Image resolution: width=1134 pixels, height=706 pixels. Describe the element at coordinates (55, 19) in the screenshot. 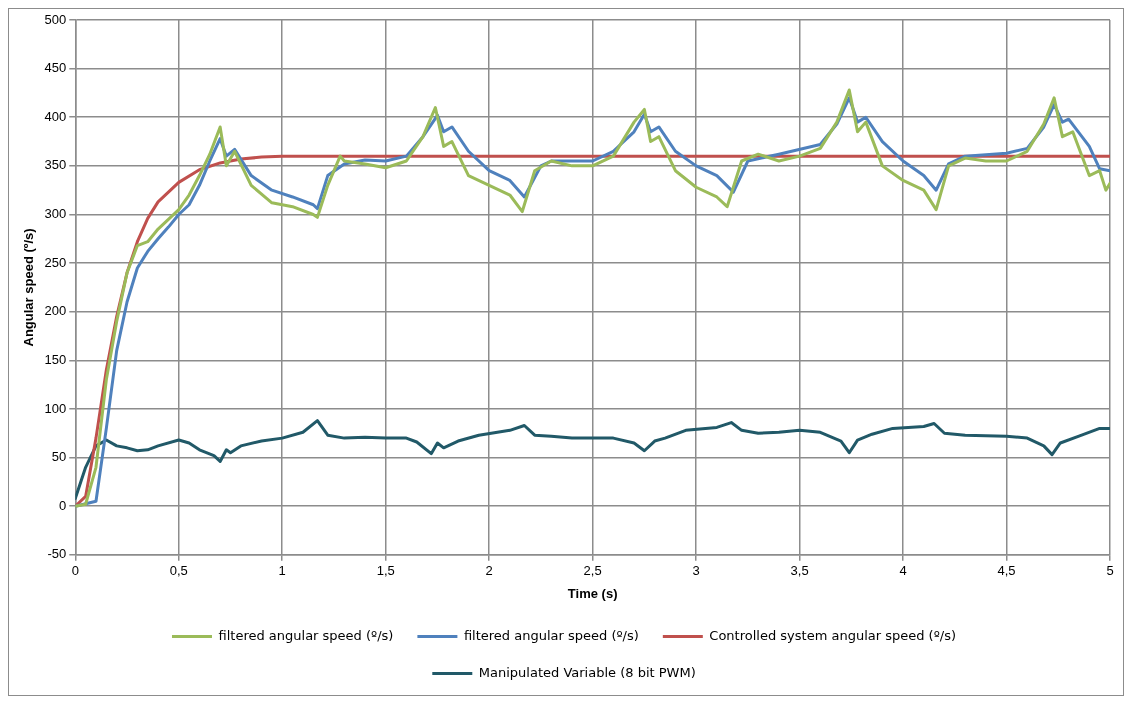

I see `y-tick-label: 500` at that location.